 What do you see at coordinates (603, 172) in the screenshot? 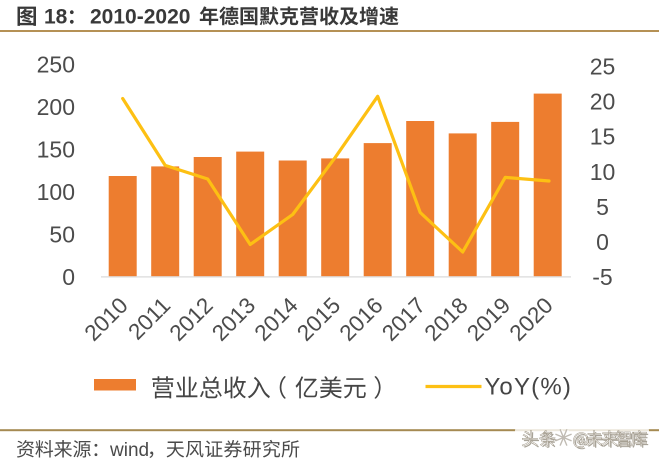
I see `svg-text: 10` at bounding box center [603, 172].